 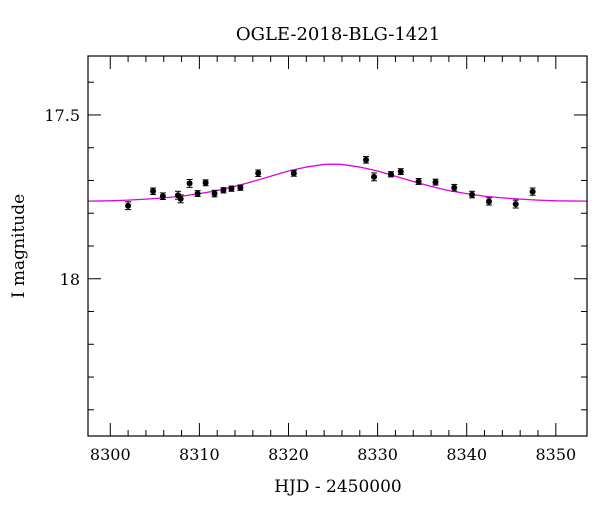 What do you see at coordinates (288, 454) in the screenshot?
I see `x-tick-label: 8320` at bounding box center [288, 454].